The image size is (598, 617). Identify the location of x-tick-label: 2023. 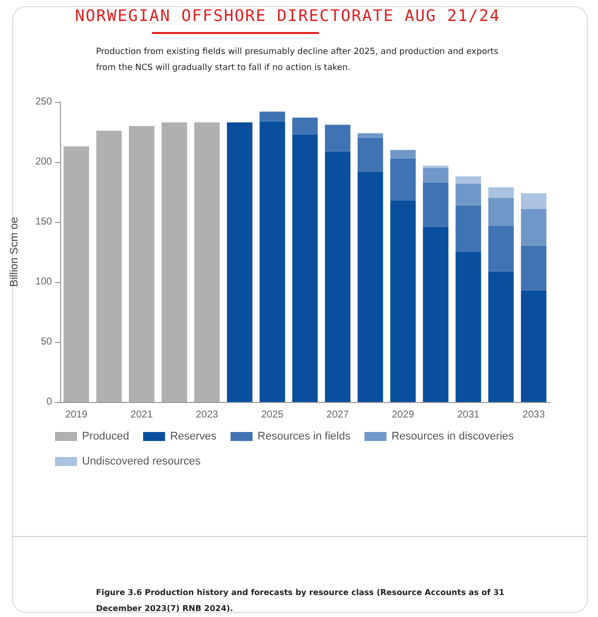
(207, 415).